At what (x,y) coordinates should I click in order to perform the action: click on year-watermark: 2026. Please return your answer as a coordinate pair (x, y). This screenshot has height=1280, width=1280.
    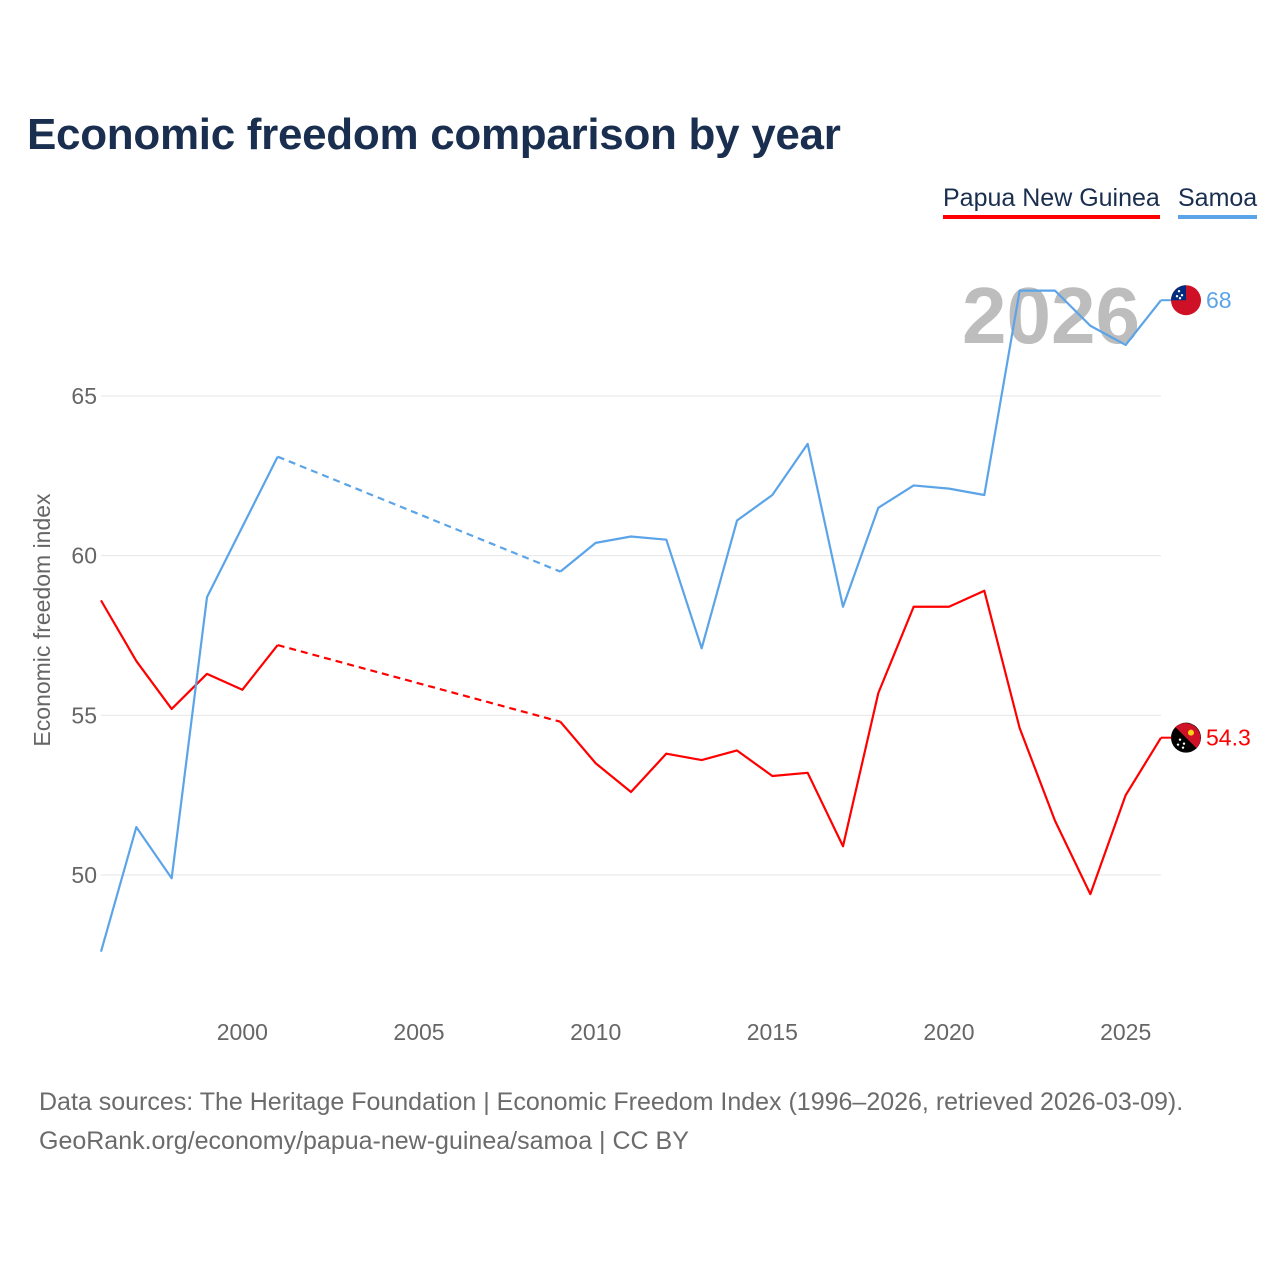
    Looking at the image, I should click on (1051, 315).